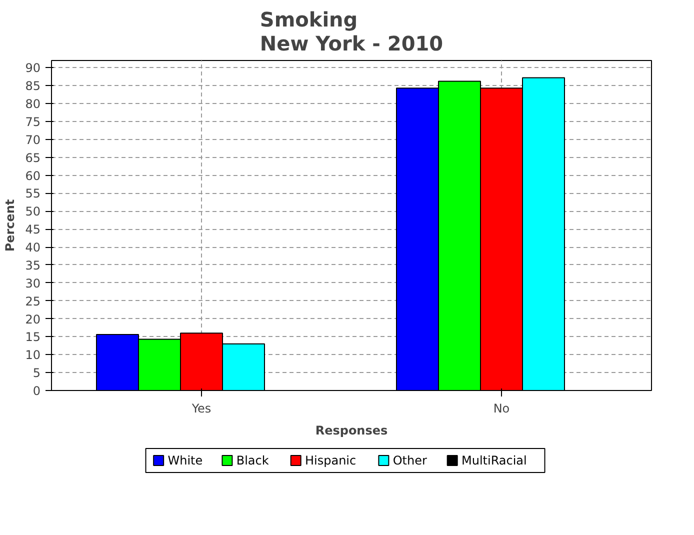 The height and width of the screenshot is (535, 694). Describe the element at coordinates (33, 229) in the screenshot. I see `y-tick-label: 45` at that location.